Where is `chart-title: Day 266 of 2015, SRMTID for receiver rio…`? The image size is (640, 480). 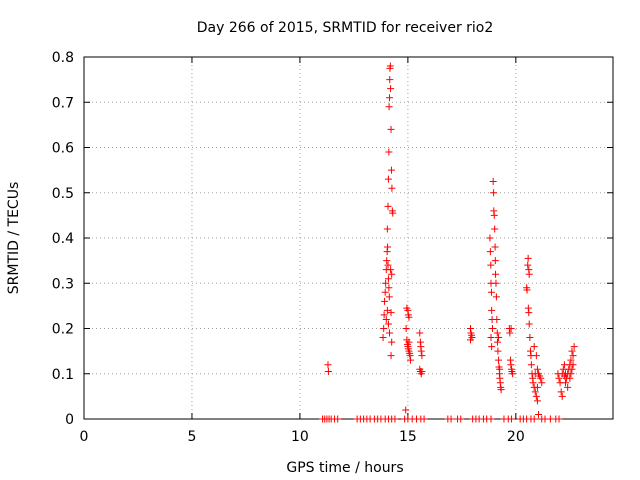
chart-title: Day 266 of 2015, SRMTID for receiver rio… is located at coordinates (345, 28).